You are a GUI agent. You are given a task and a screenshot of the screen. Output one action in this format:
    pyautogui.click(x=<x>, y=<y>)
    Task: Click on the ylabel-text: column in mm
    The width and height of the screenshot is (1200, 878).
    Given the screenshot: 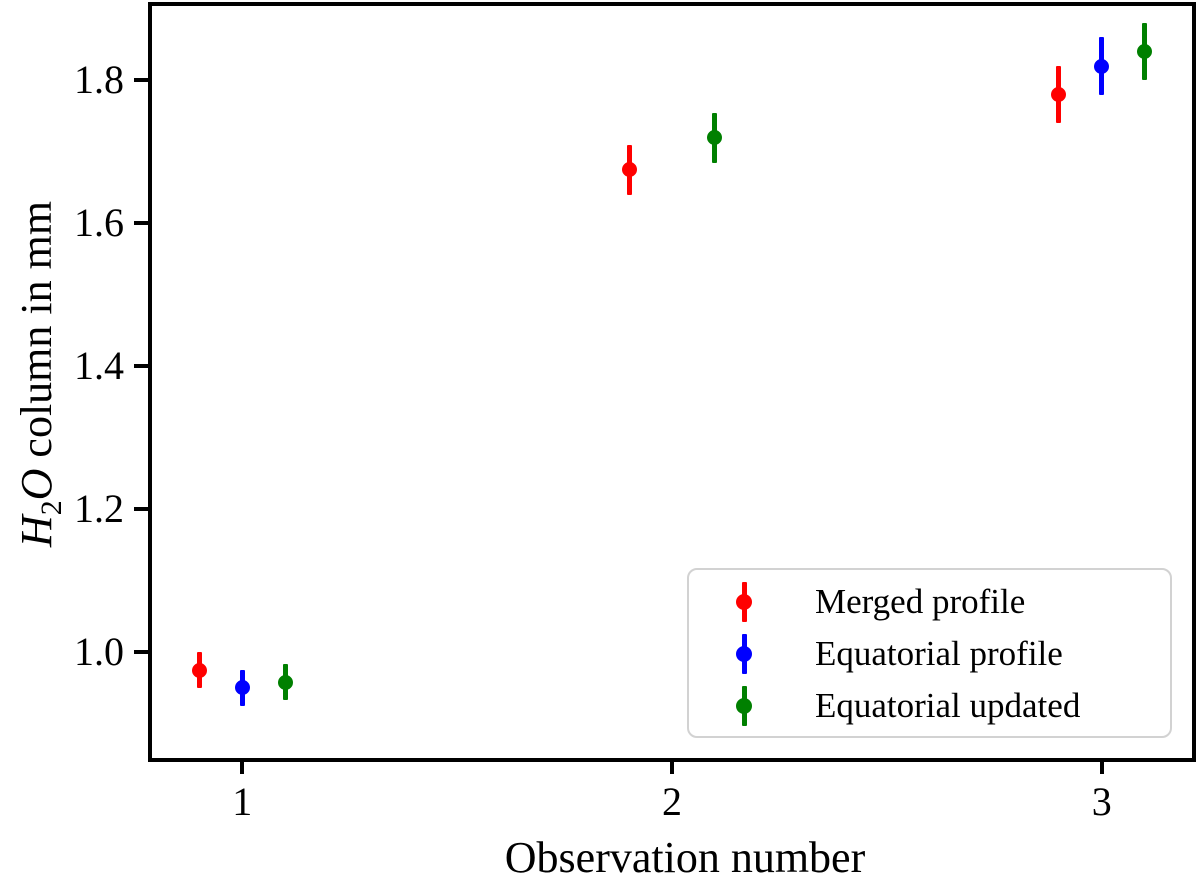 What is the action you would take?
    pyautogui.click(x=37, y=334)
    